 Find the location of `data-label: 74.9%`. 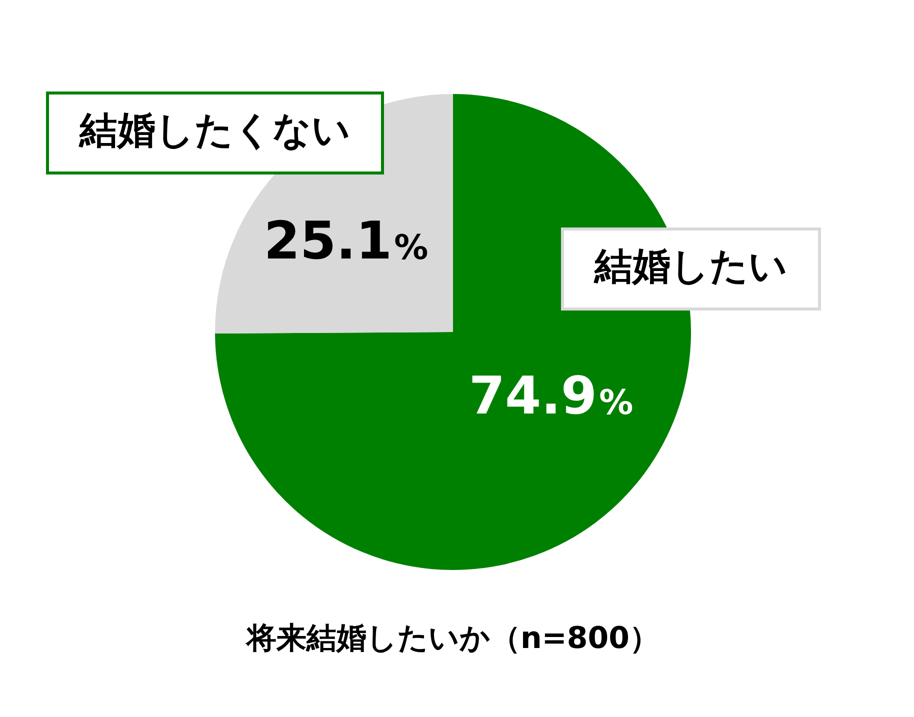

data-label: 74.9% is located at coordinates (551, 396).